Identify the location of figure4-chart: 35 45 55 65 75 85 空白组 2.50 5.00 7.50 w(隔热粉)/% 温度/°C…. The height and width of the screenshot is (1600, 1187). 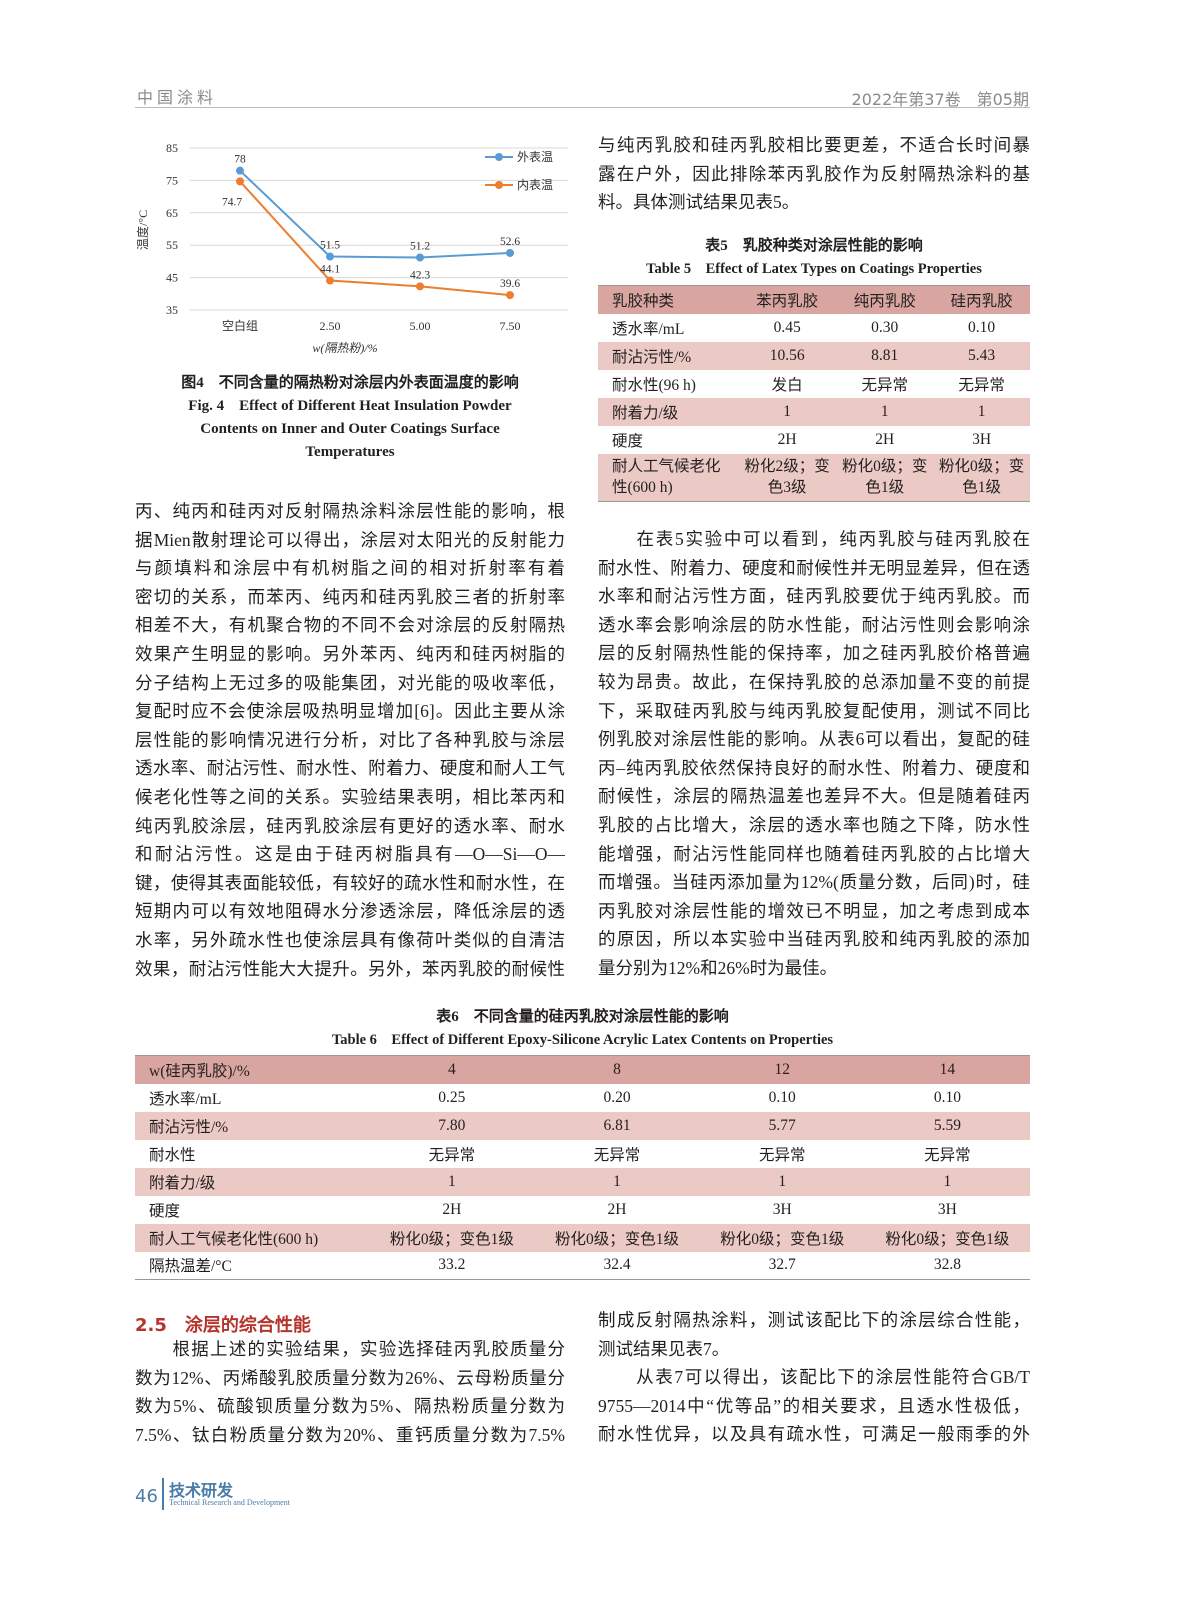
(351, 248).